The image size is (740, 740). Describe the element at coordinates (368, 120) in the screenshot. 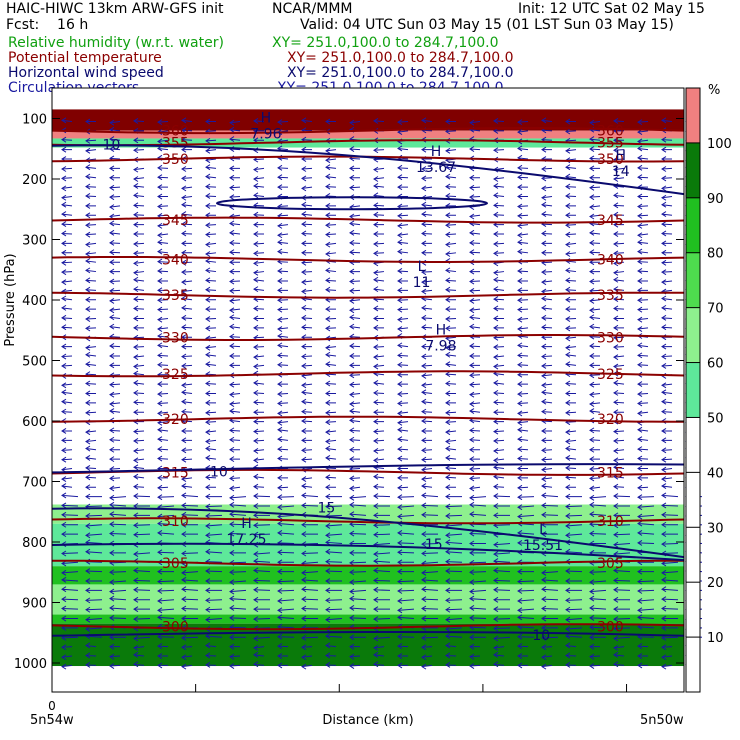

I see `rh-layer` at that location.